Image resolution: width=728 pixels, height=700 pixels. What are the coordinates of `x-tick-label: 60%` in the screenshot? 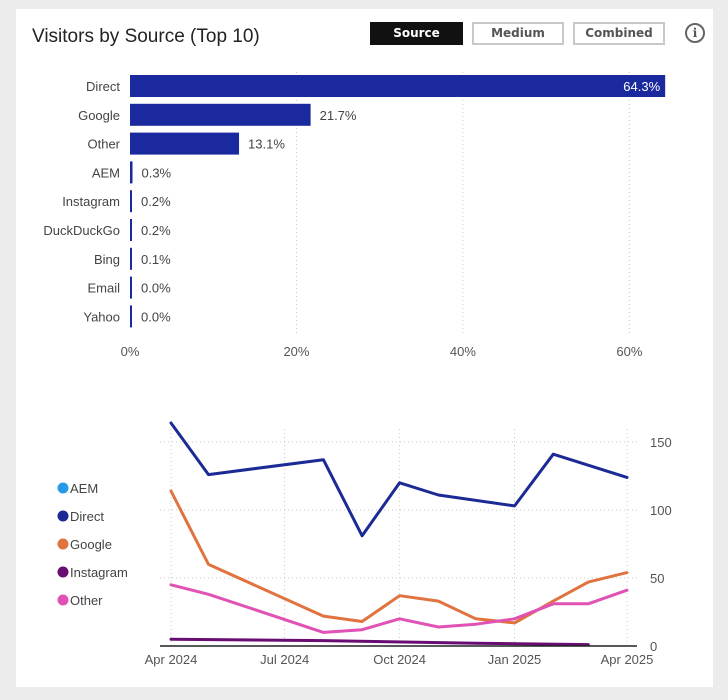 It's located at (629, 351).